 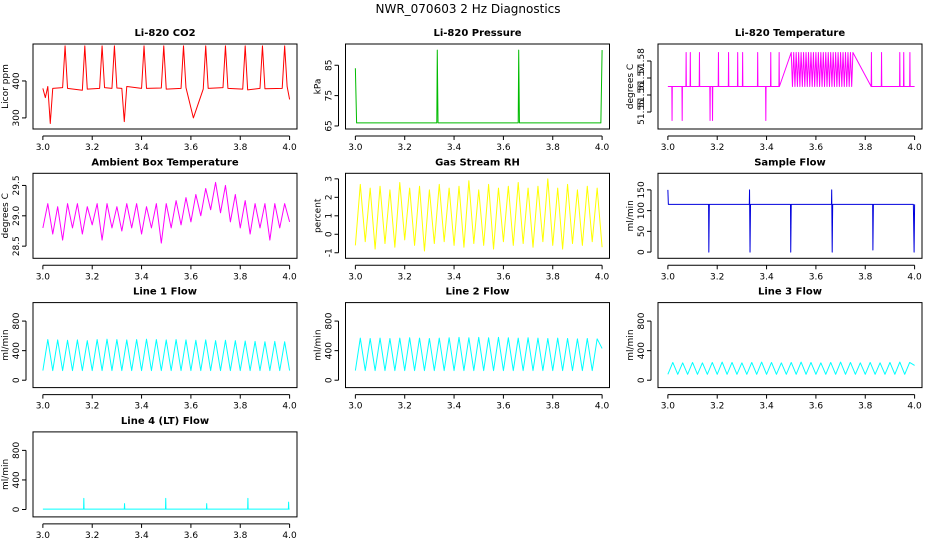 I want to click on y-tick-label: 51.55, so click(x=642, y=112).